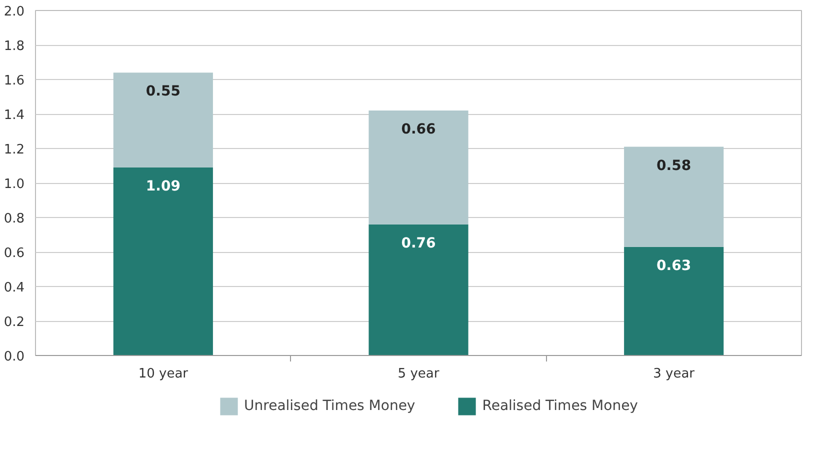  Describe the element at coordinates (418, 130) in the screenshot. I see `data-label: 0.66` at that location.